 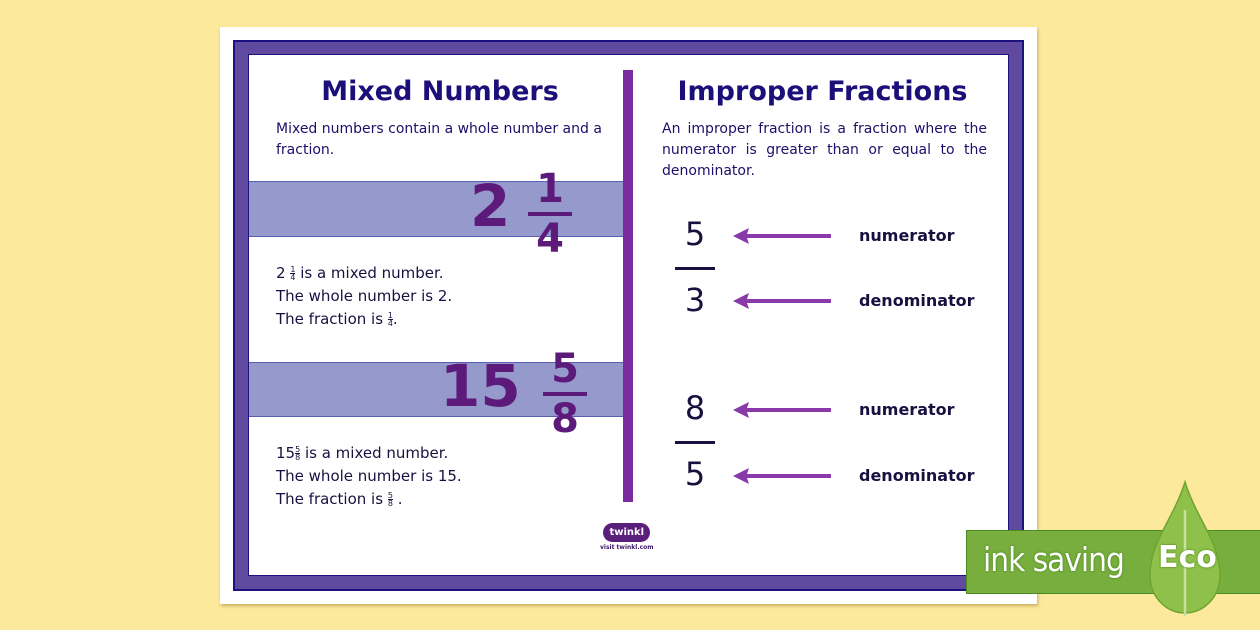 I want to click on leaf-icon, so click(x=1185, y=548).